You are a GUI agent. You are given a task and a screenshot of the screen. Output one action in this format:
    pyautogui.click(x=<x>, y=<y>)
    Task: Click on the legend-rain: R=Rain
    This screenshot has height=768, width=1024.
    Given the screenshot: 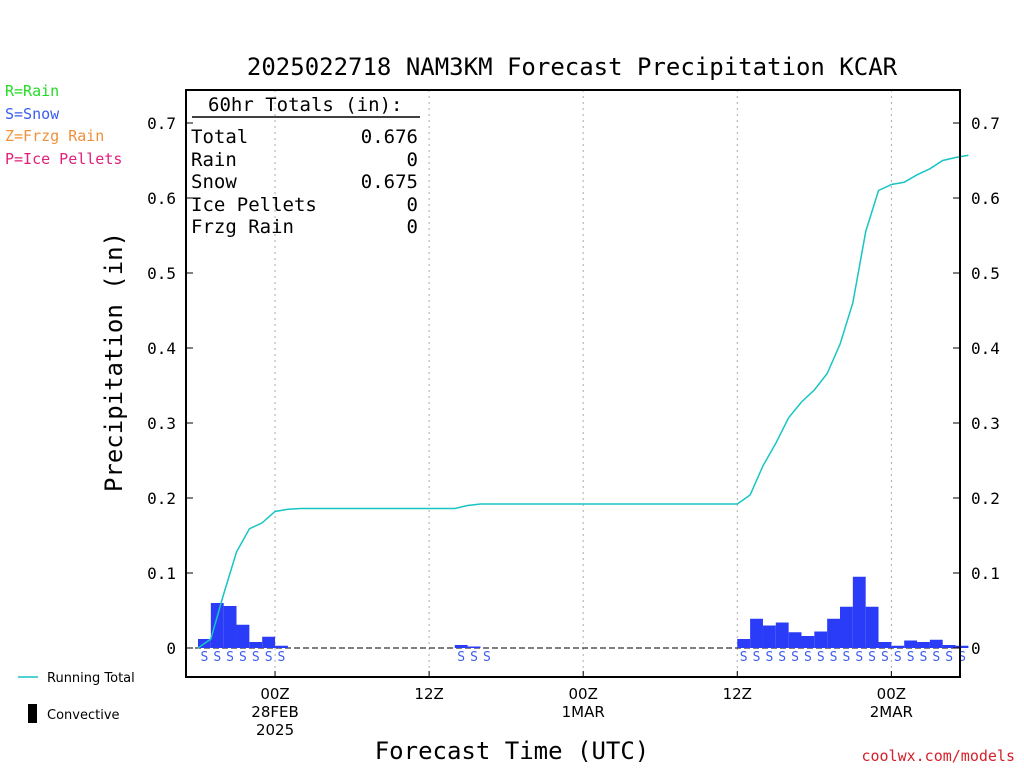 What is the action you would take?
    pyautogui.click(x=32, y=91)
    